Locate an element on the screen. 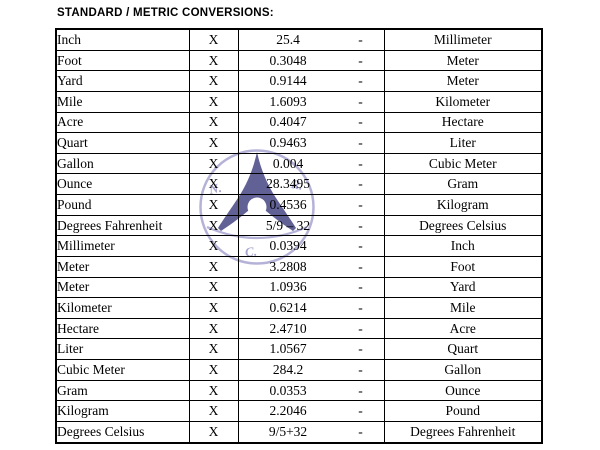  from-unit-cell: Gram is located at coordinates (122, 390).